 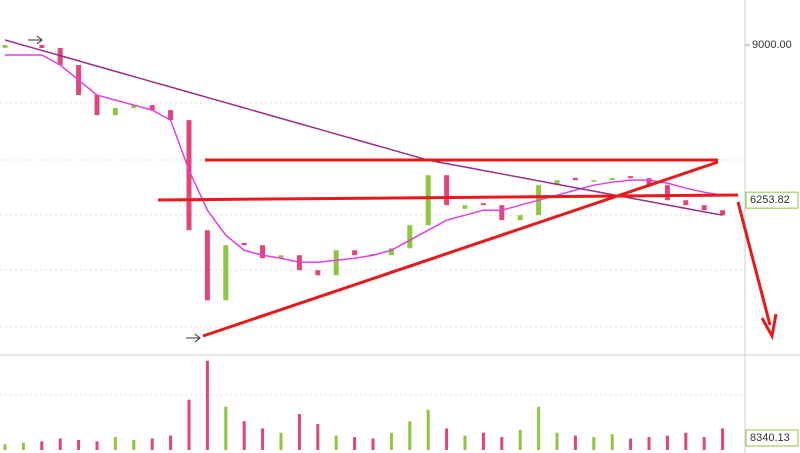 I want to click on last-price-label: 6253.82, so click(x=770, y=200).